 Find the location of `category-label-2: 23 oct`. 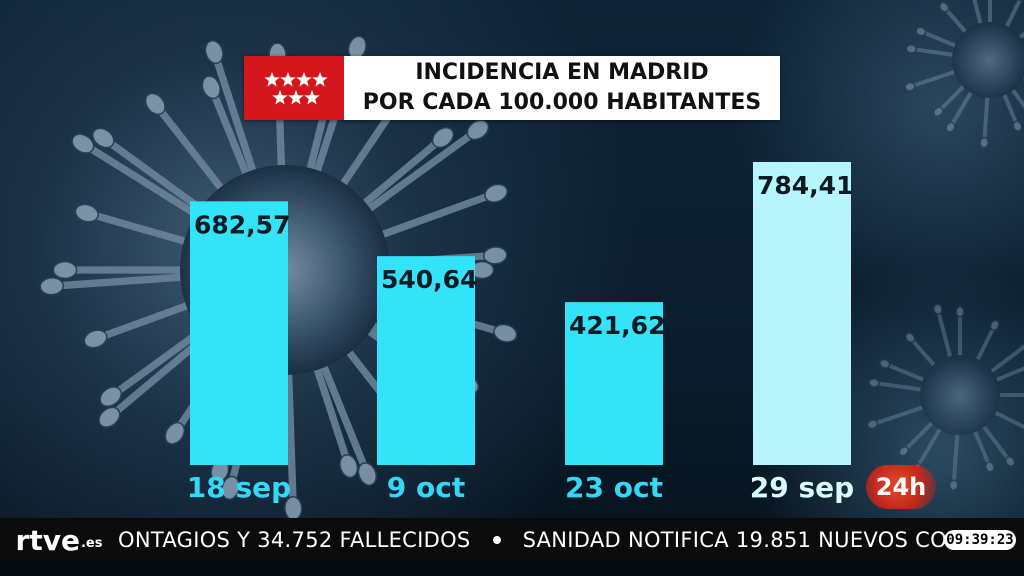

category-label-2: 23 oct is located at coordinates (614, 487).